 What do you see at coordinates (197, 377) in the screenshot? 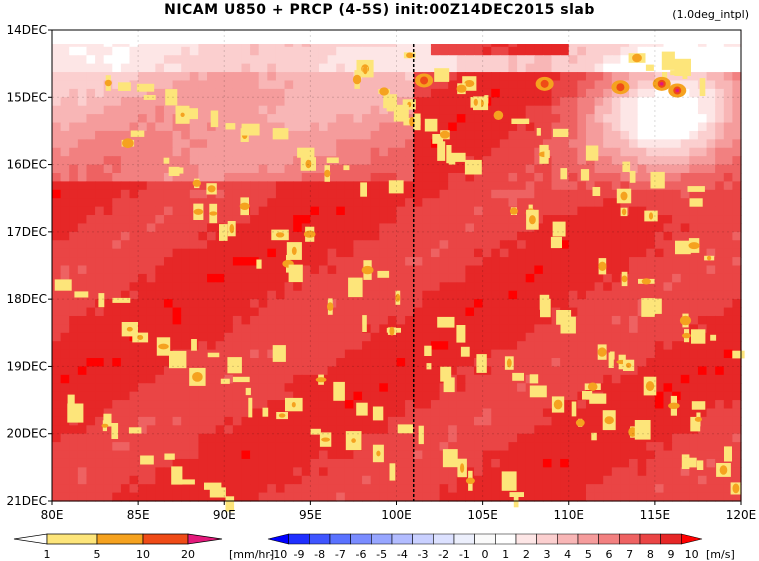
I see `precip-cell` at bounding box center [197, 377].